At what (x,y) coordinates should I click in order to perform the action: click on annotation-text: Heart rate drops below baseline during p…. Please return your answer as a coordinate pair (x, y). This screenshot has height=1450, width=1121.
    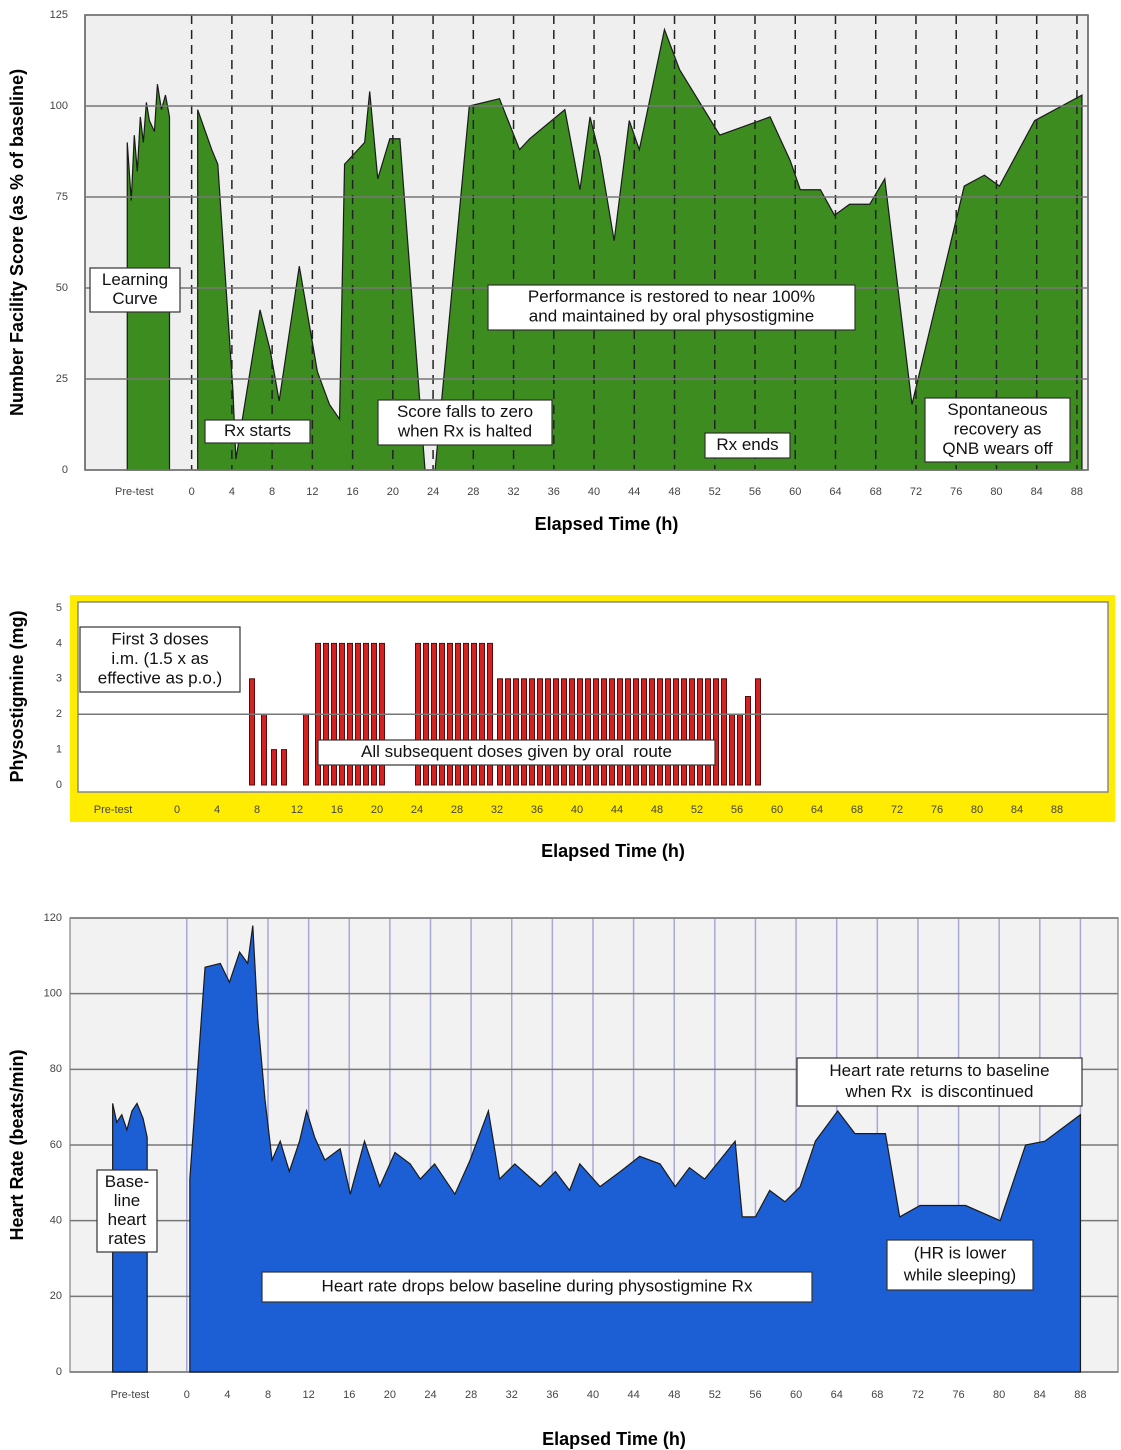
    Looking at the image, I should click on (537, 1285).